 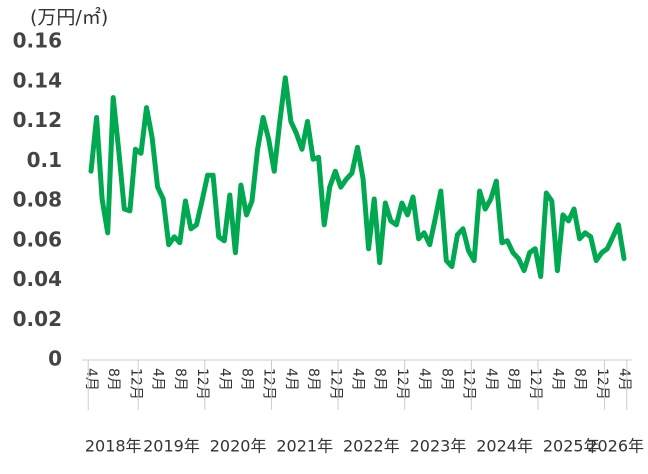 I want to click on y-tick-label: 0.08, so click(x=37, y=200).